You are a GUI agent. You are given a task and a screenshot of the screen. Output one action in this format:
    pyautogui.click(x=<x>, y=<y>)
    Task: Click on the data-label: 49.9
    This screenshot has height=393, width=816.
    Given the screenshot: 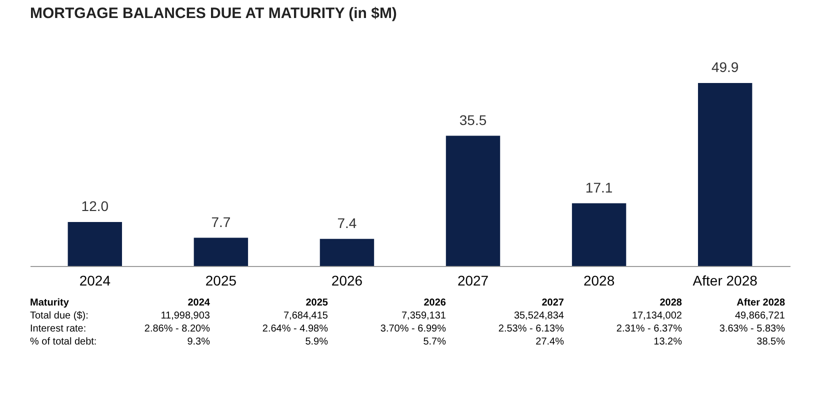 What is the action you would take?
    pyautogui.click(x=725, y=66)
    